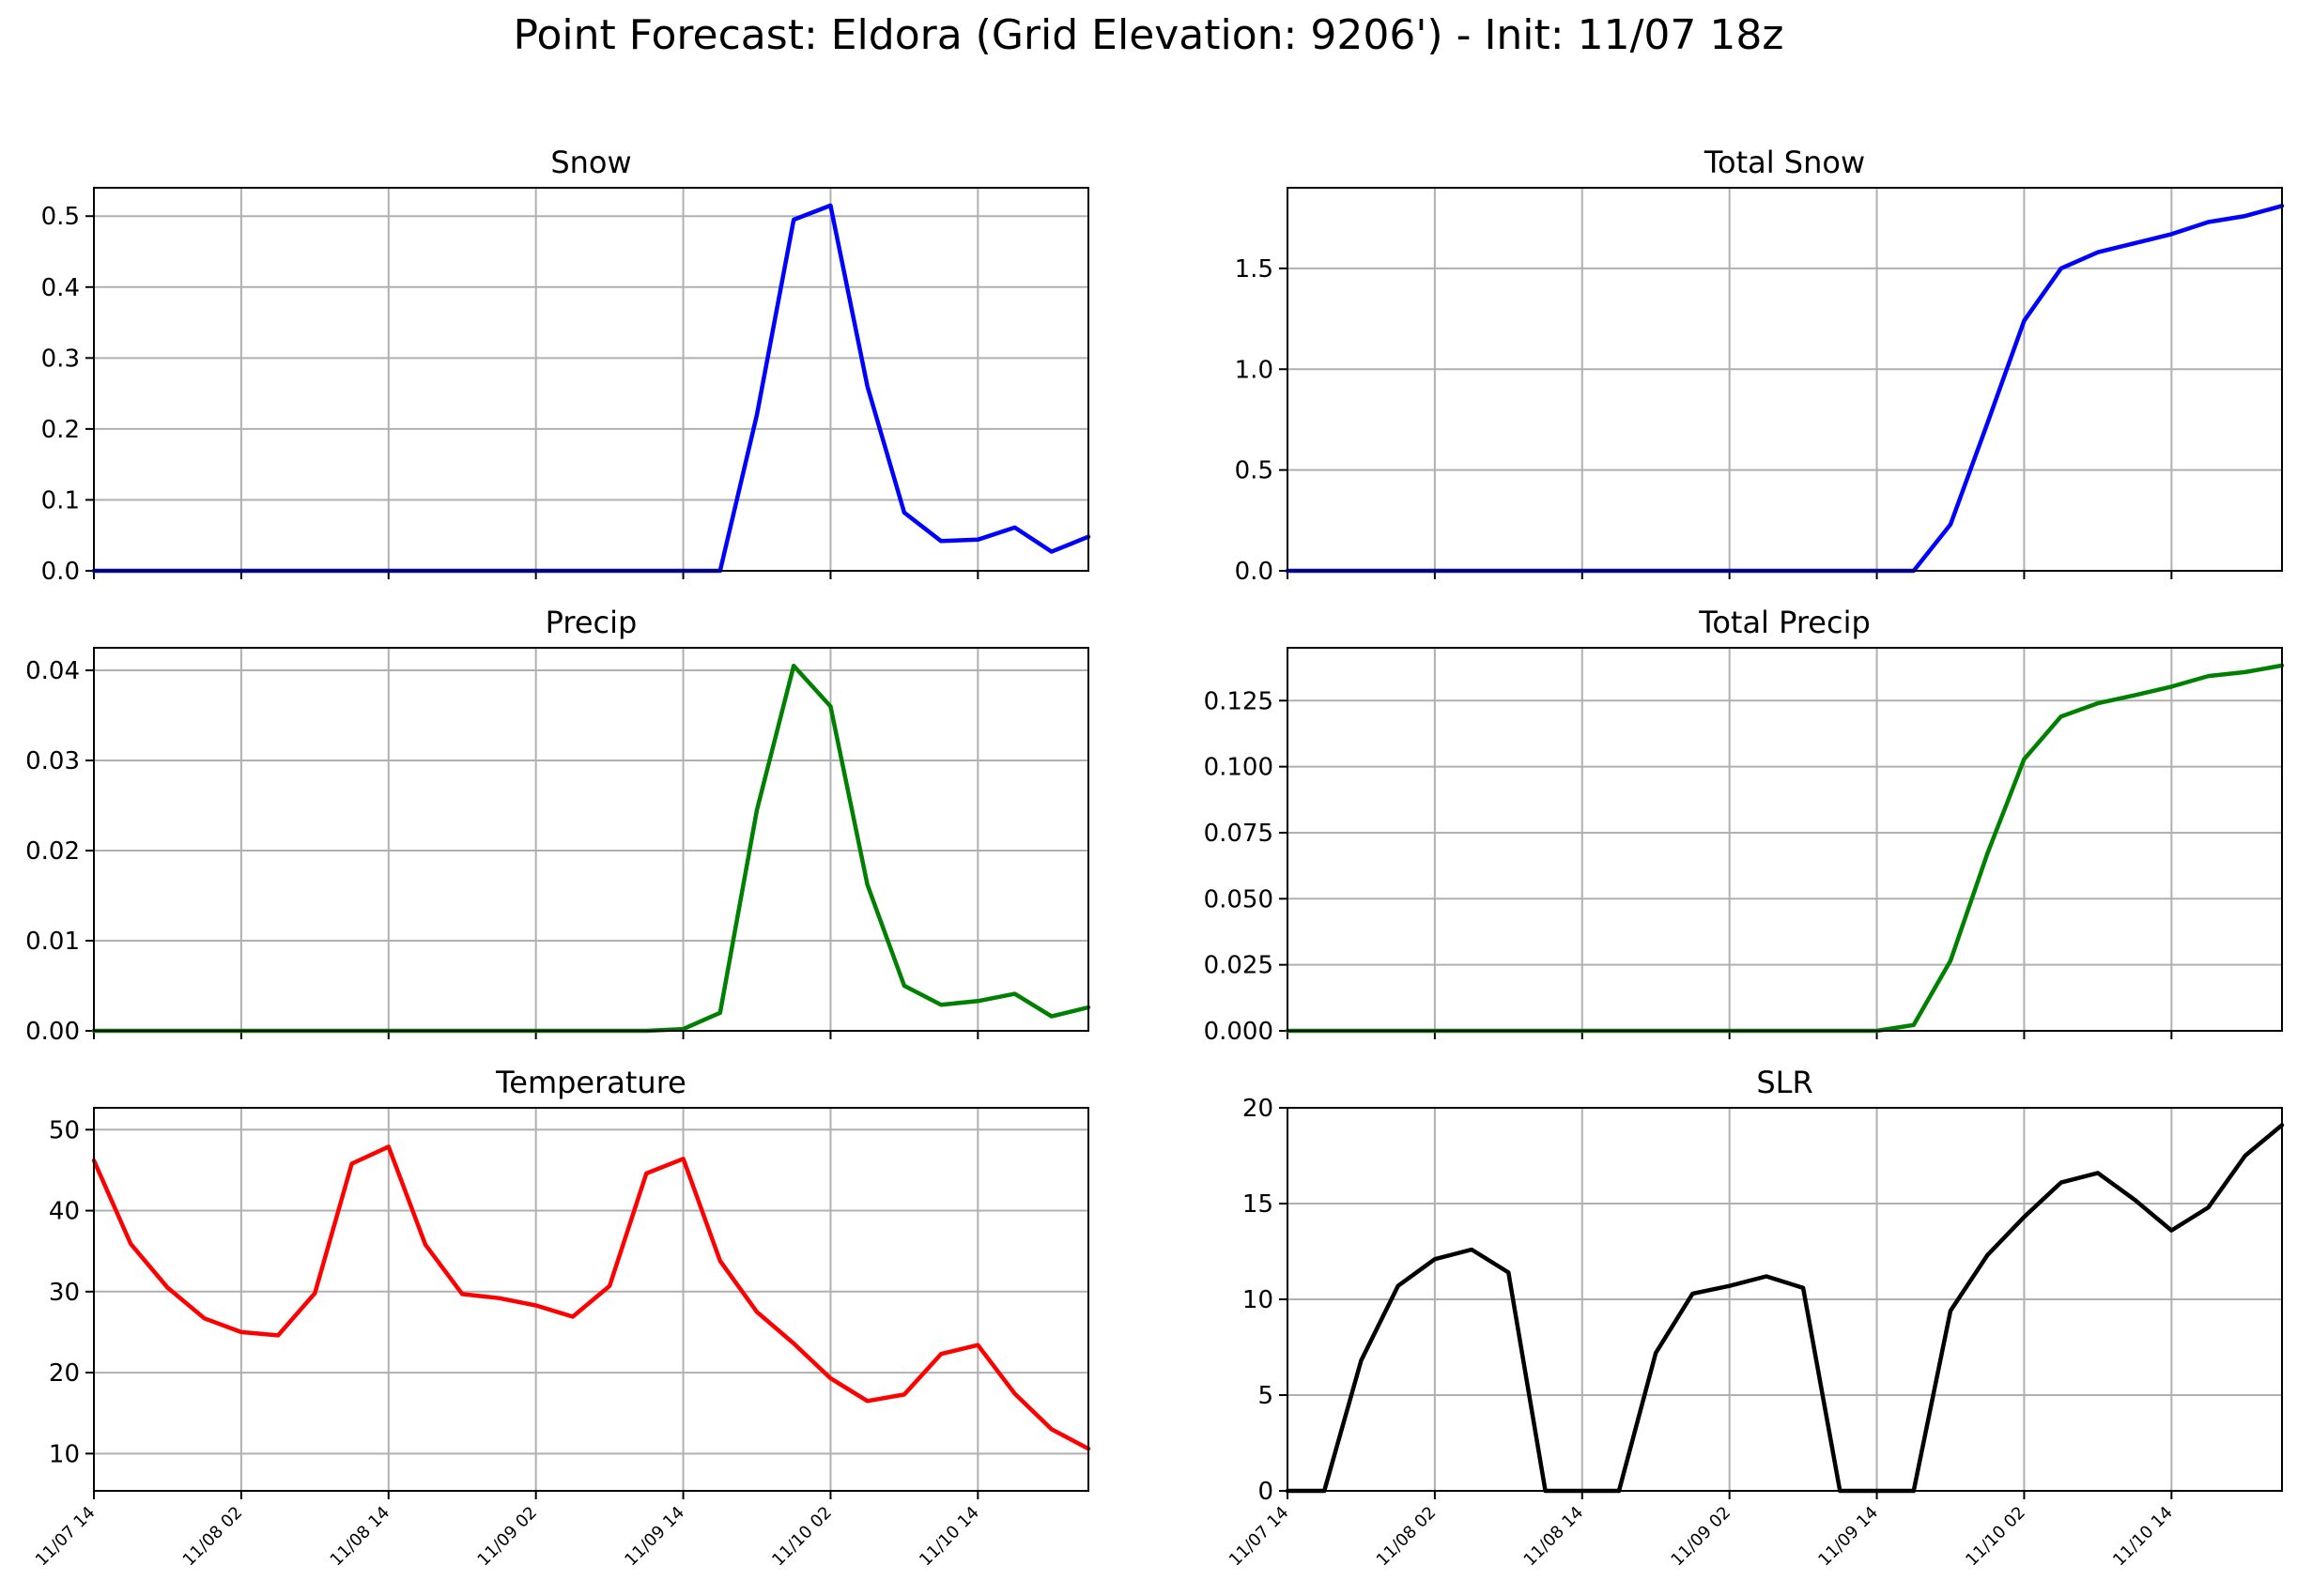  I want to click on chart-title: Temperature, so click(590, 1083).